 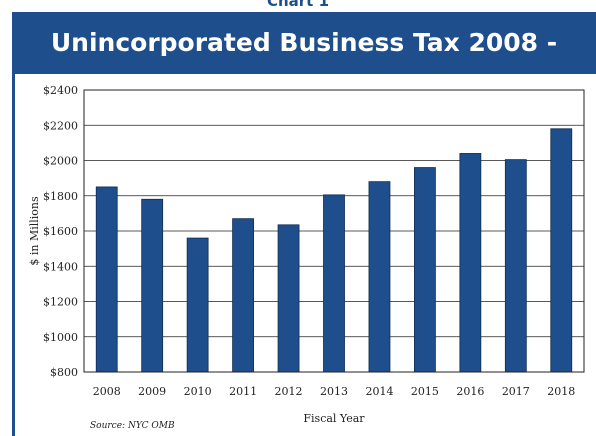 I want to click on x-tick-label: 2018, so click(x=561, y=391).